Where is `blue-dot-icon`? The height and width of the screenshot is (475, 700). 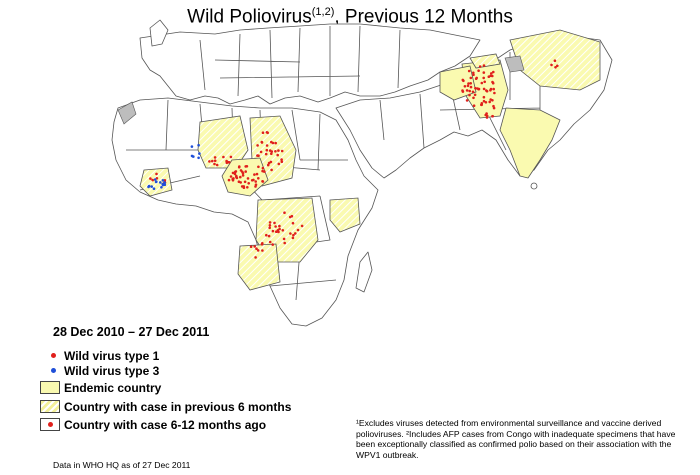
blue-dot-icon is located at coordinates (53, 370).